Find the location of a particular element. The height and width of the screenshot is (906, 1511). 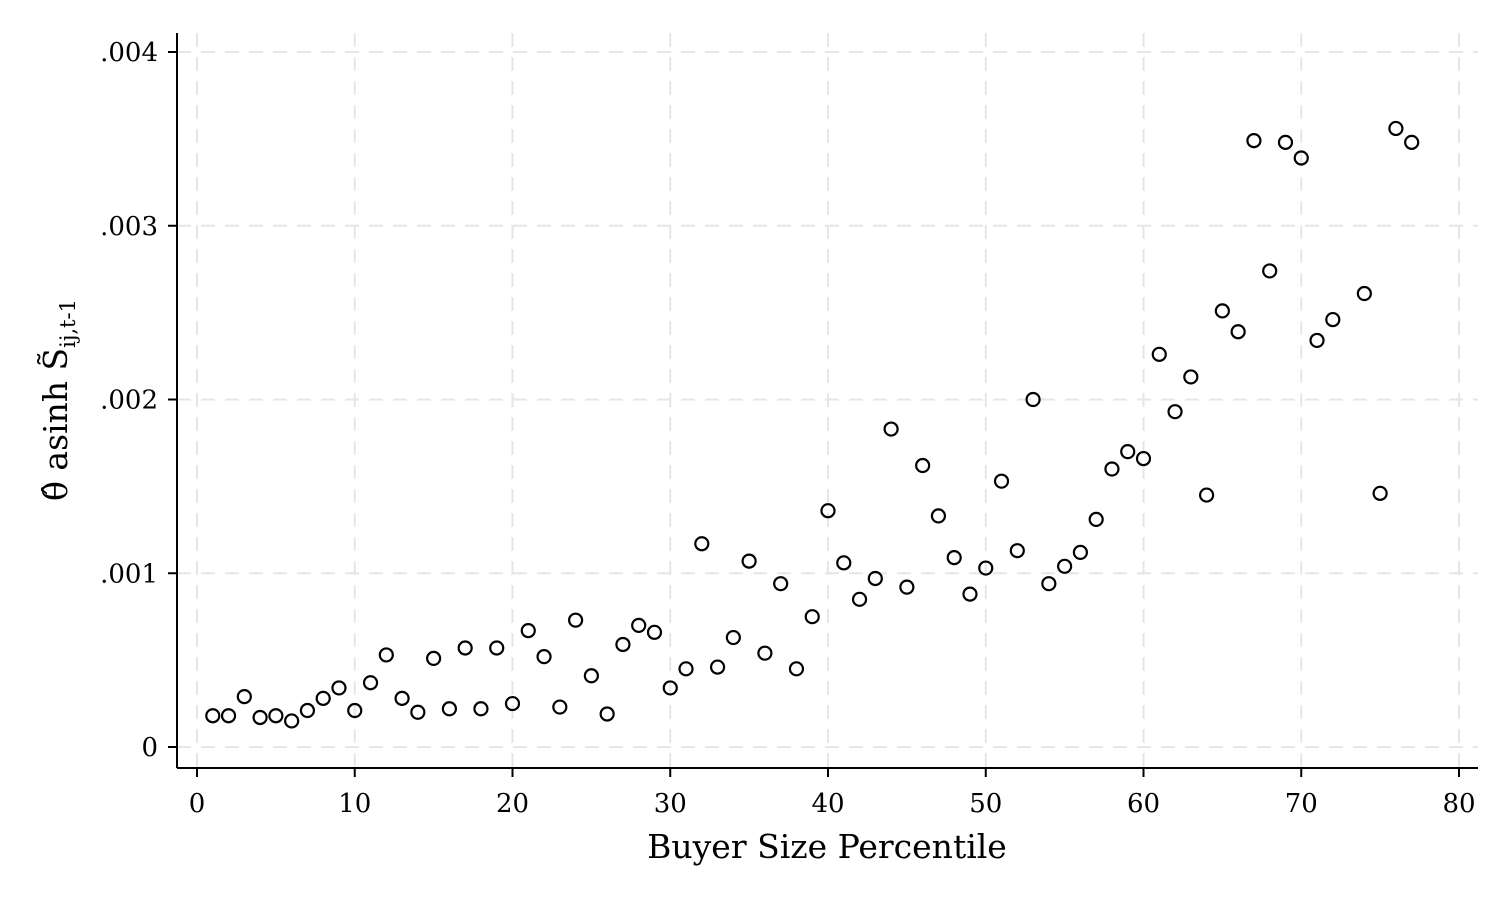

y-tick-label: 0 is located at coordinates (149, 748).